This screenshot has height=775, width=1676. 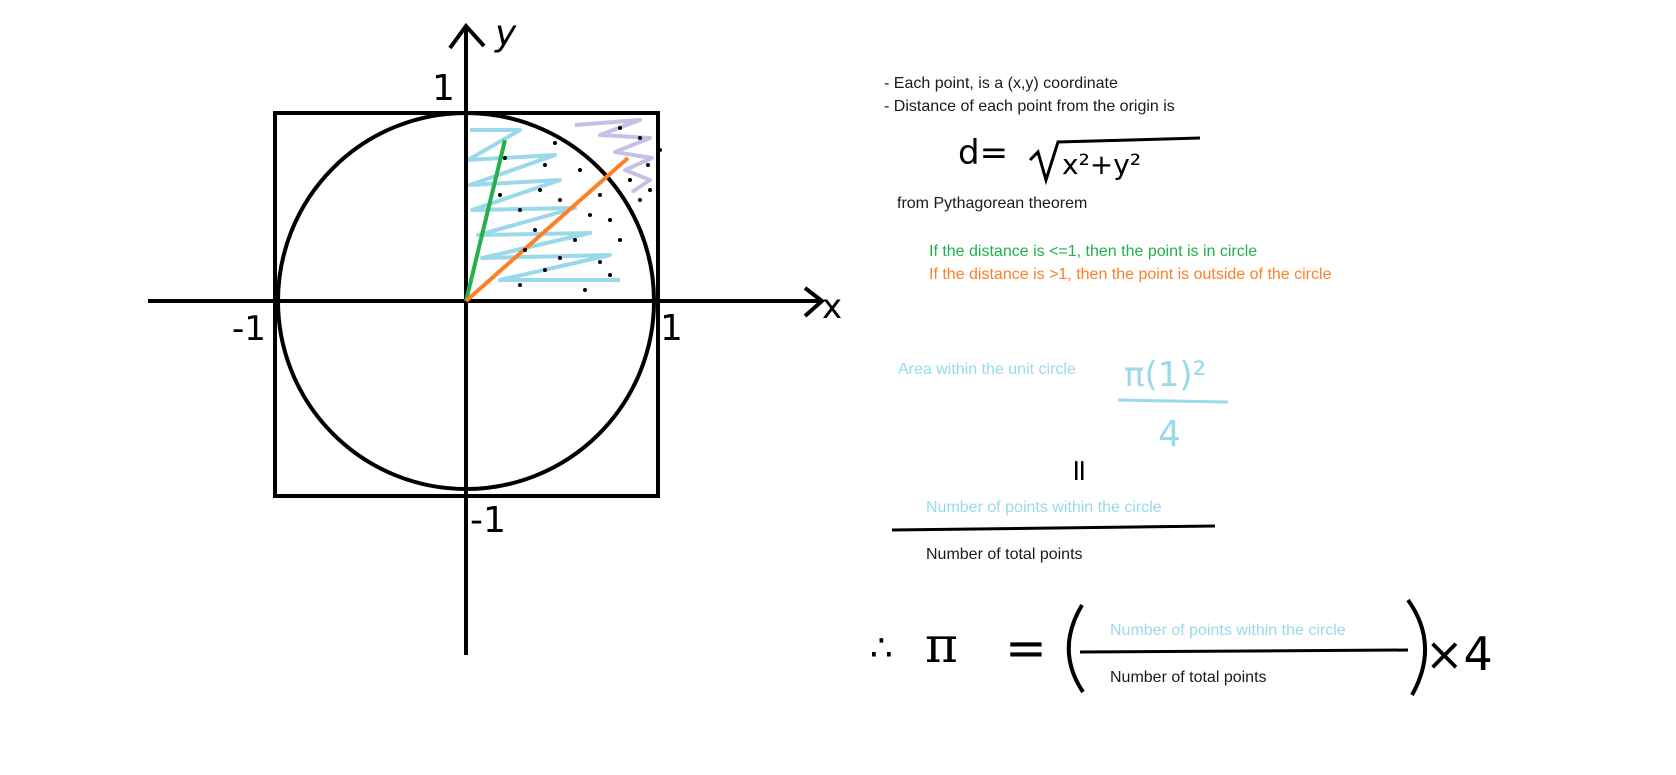 What do you see at coordinates (832, 307) in the screenshot?
I see `x-axis-label: x` at bounding box center [832, 307].